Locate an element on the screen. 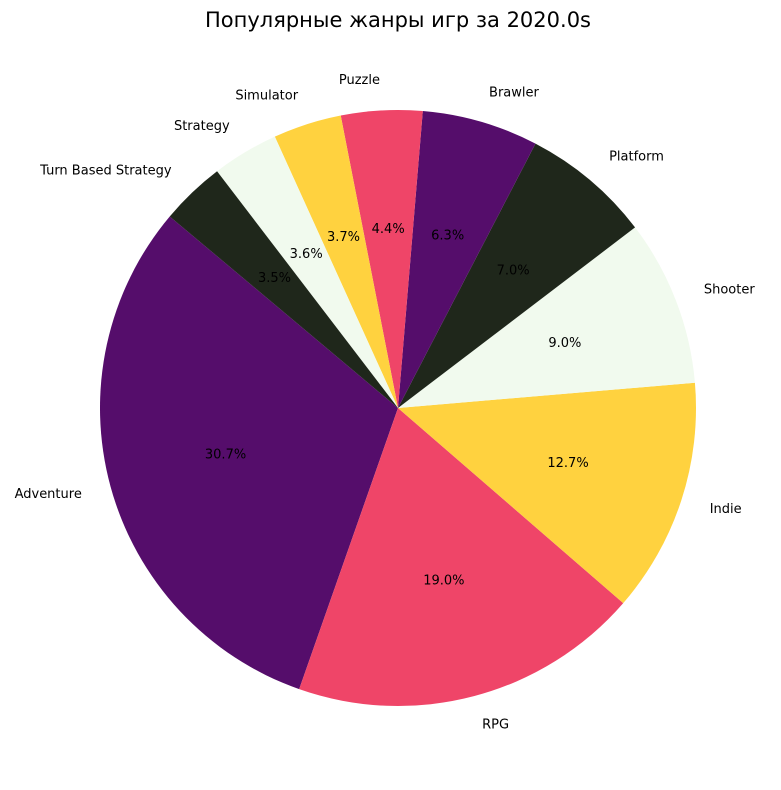 This screenshot has width=781, height=790. slice-percent-label: 6.3% is located at coordinates (447, 236).